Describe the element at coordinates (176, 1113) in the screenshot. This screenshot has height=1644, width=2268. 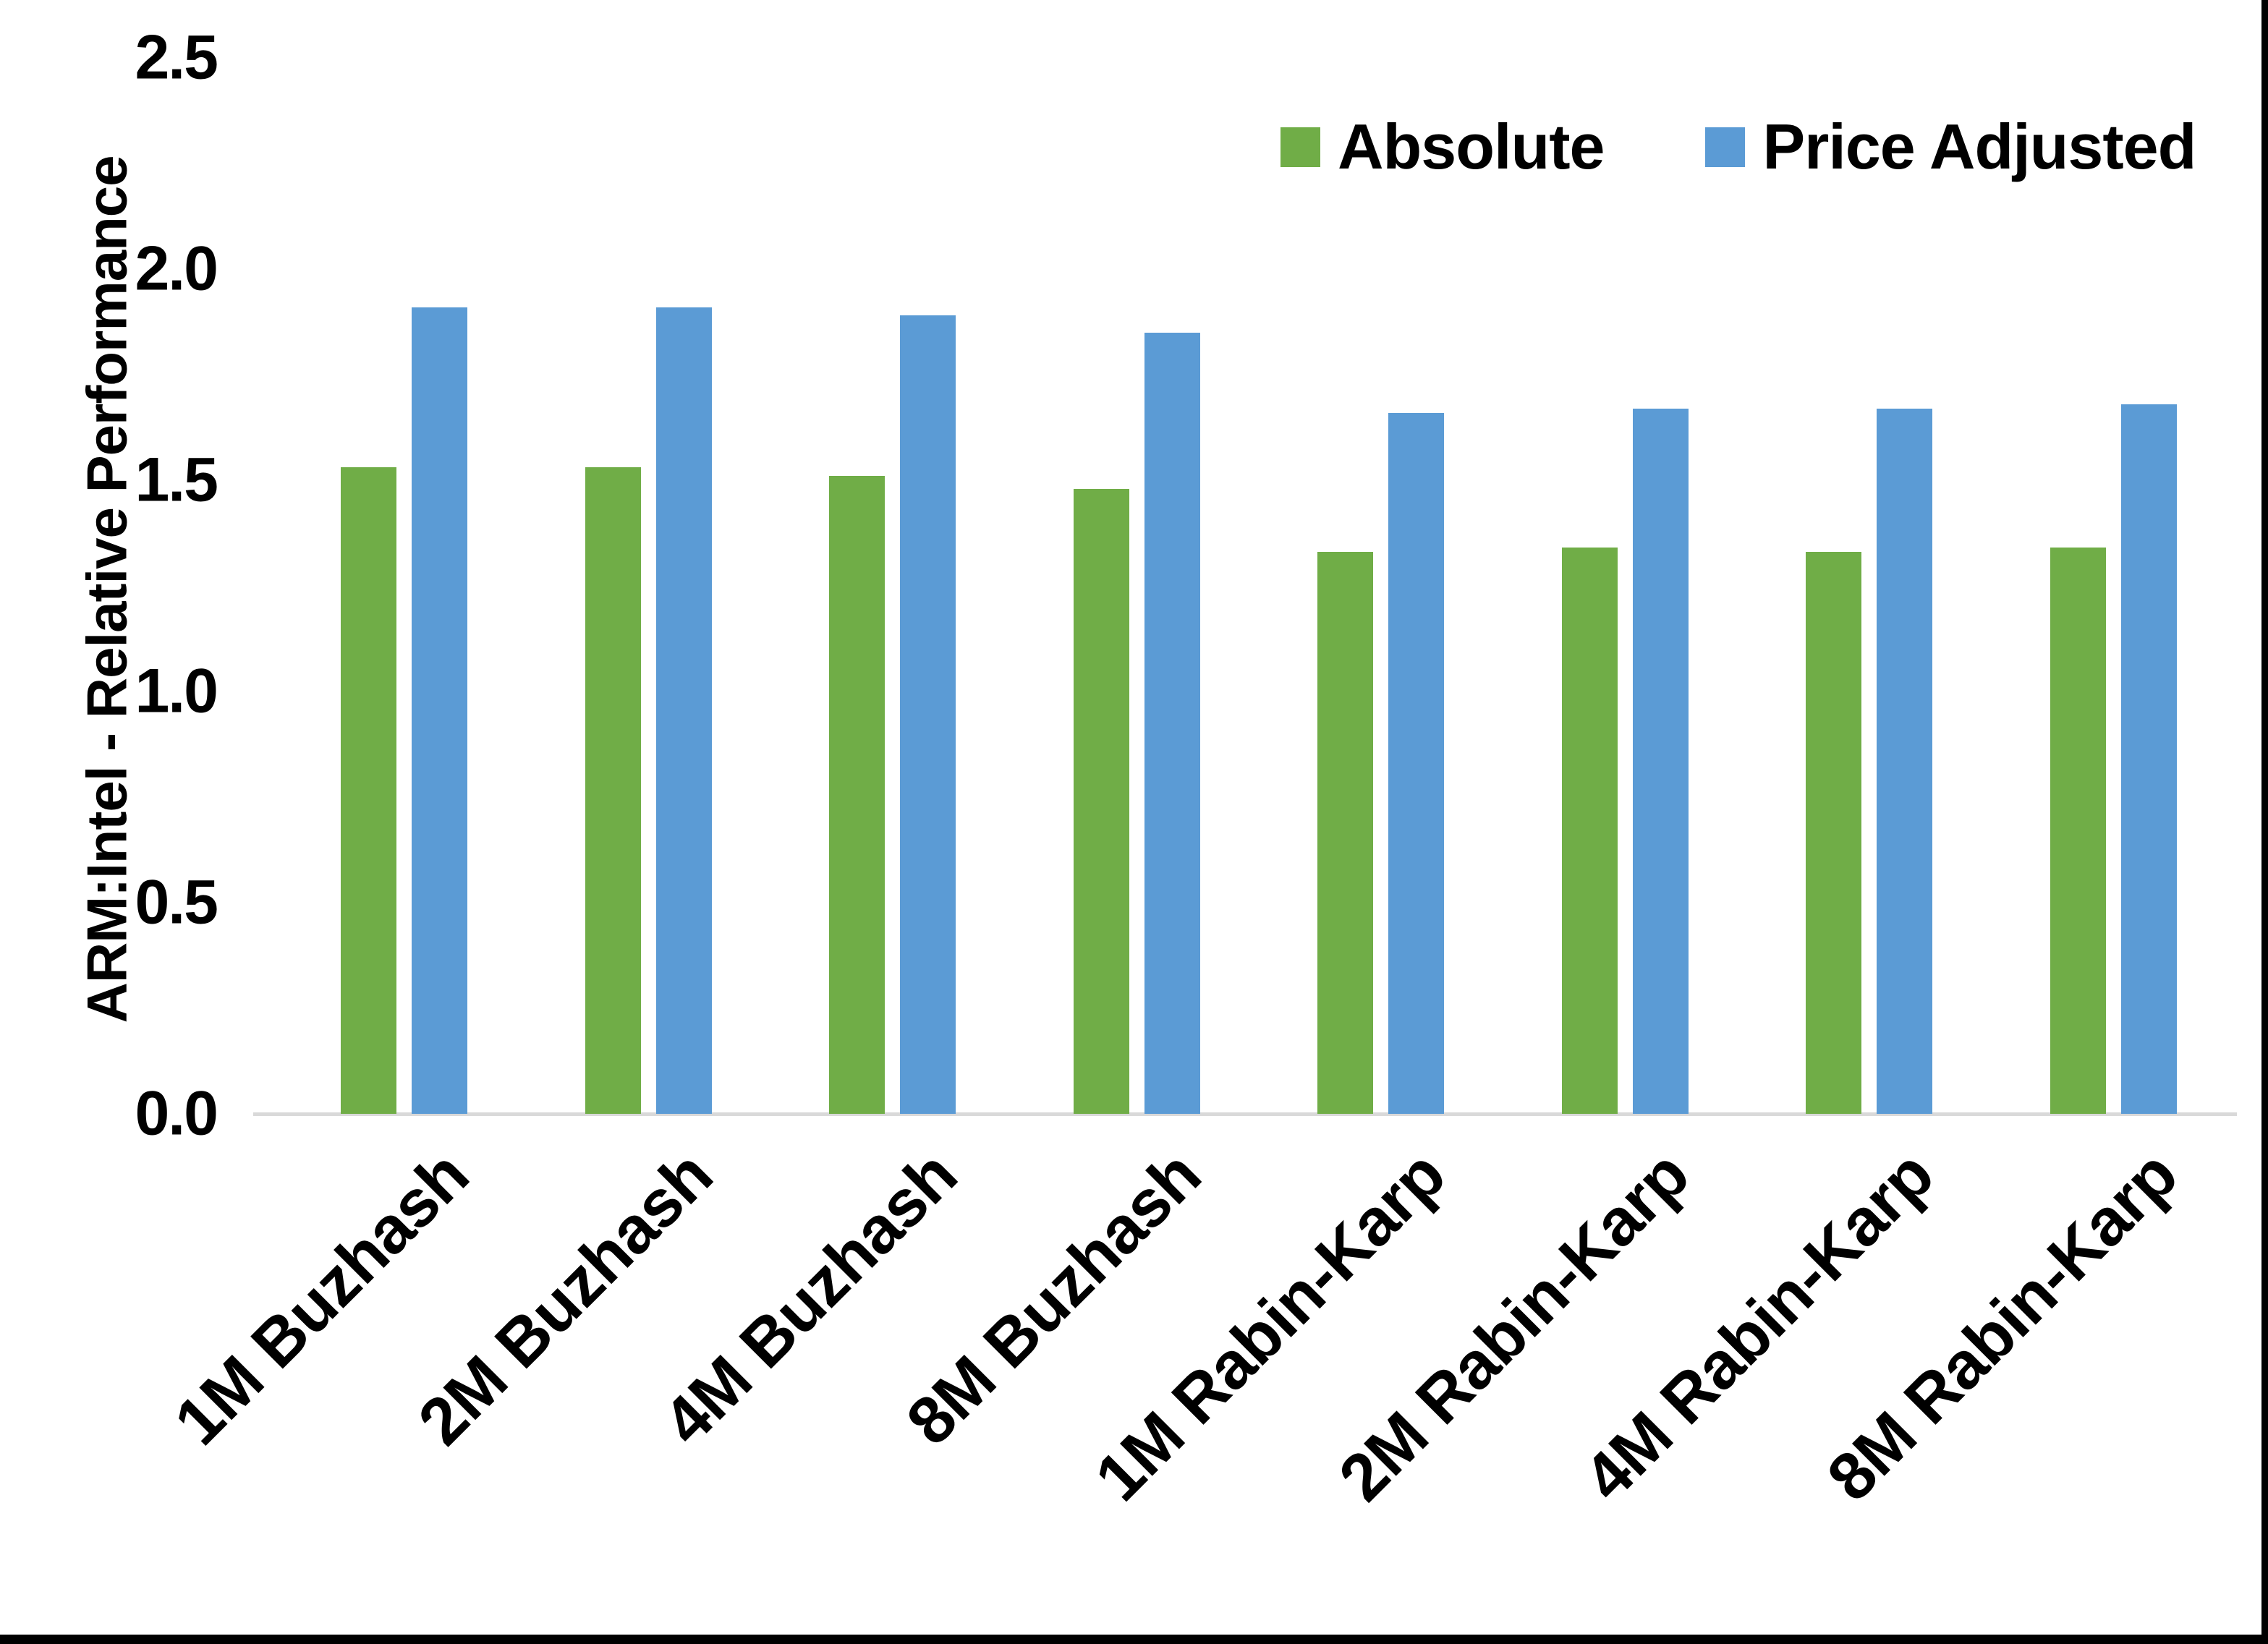
I see `y-tick-label: 0.0` at that location.